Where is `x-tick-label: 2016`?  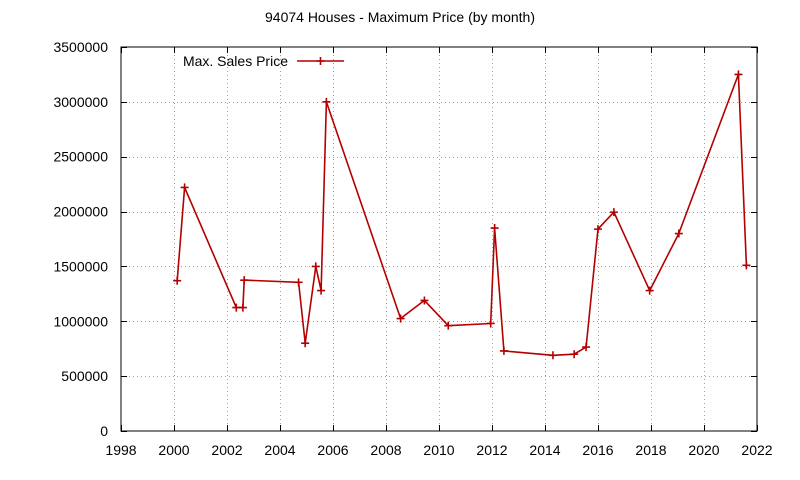 x-tick-label: 2016 is located at coordinates (597, 450).